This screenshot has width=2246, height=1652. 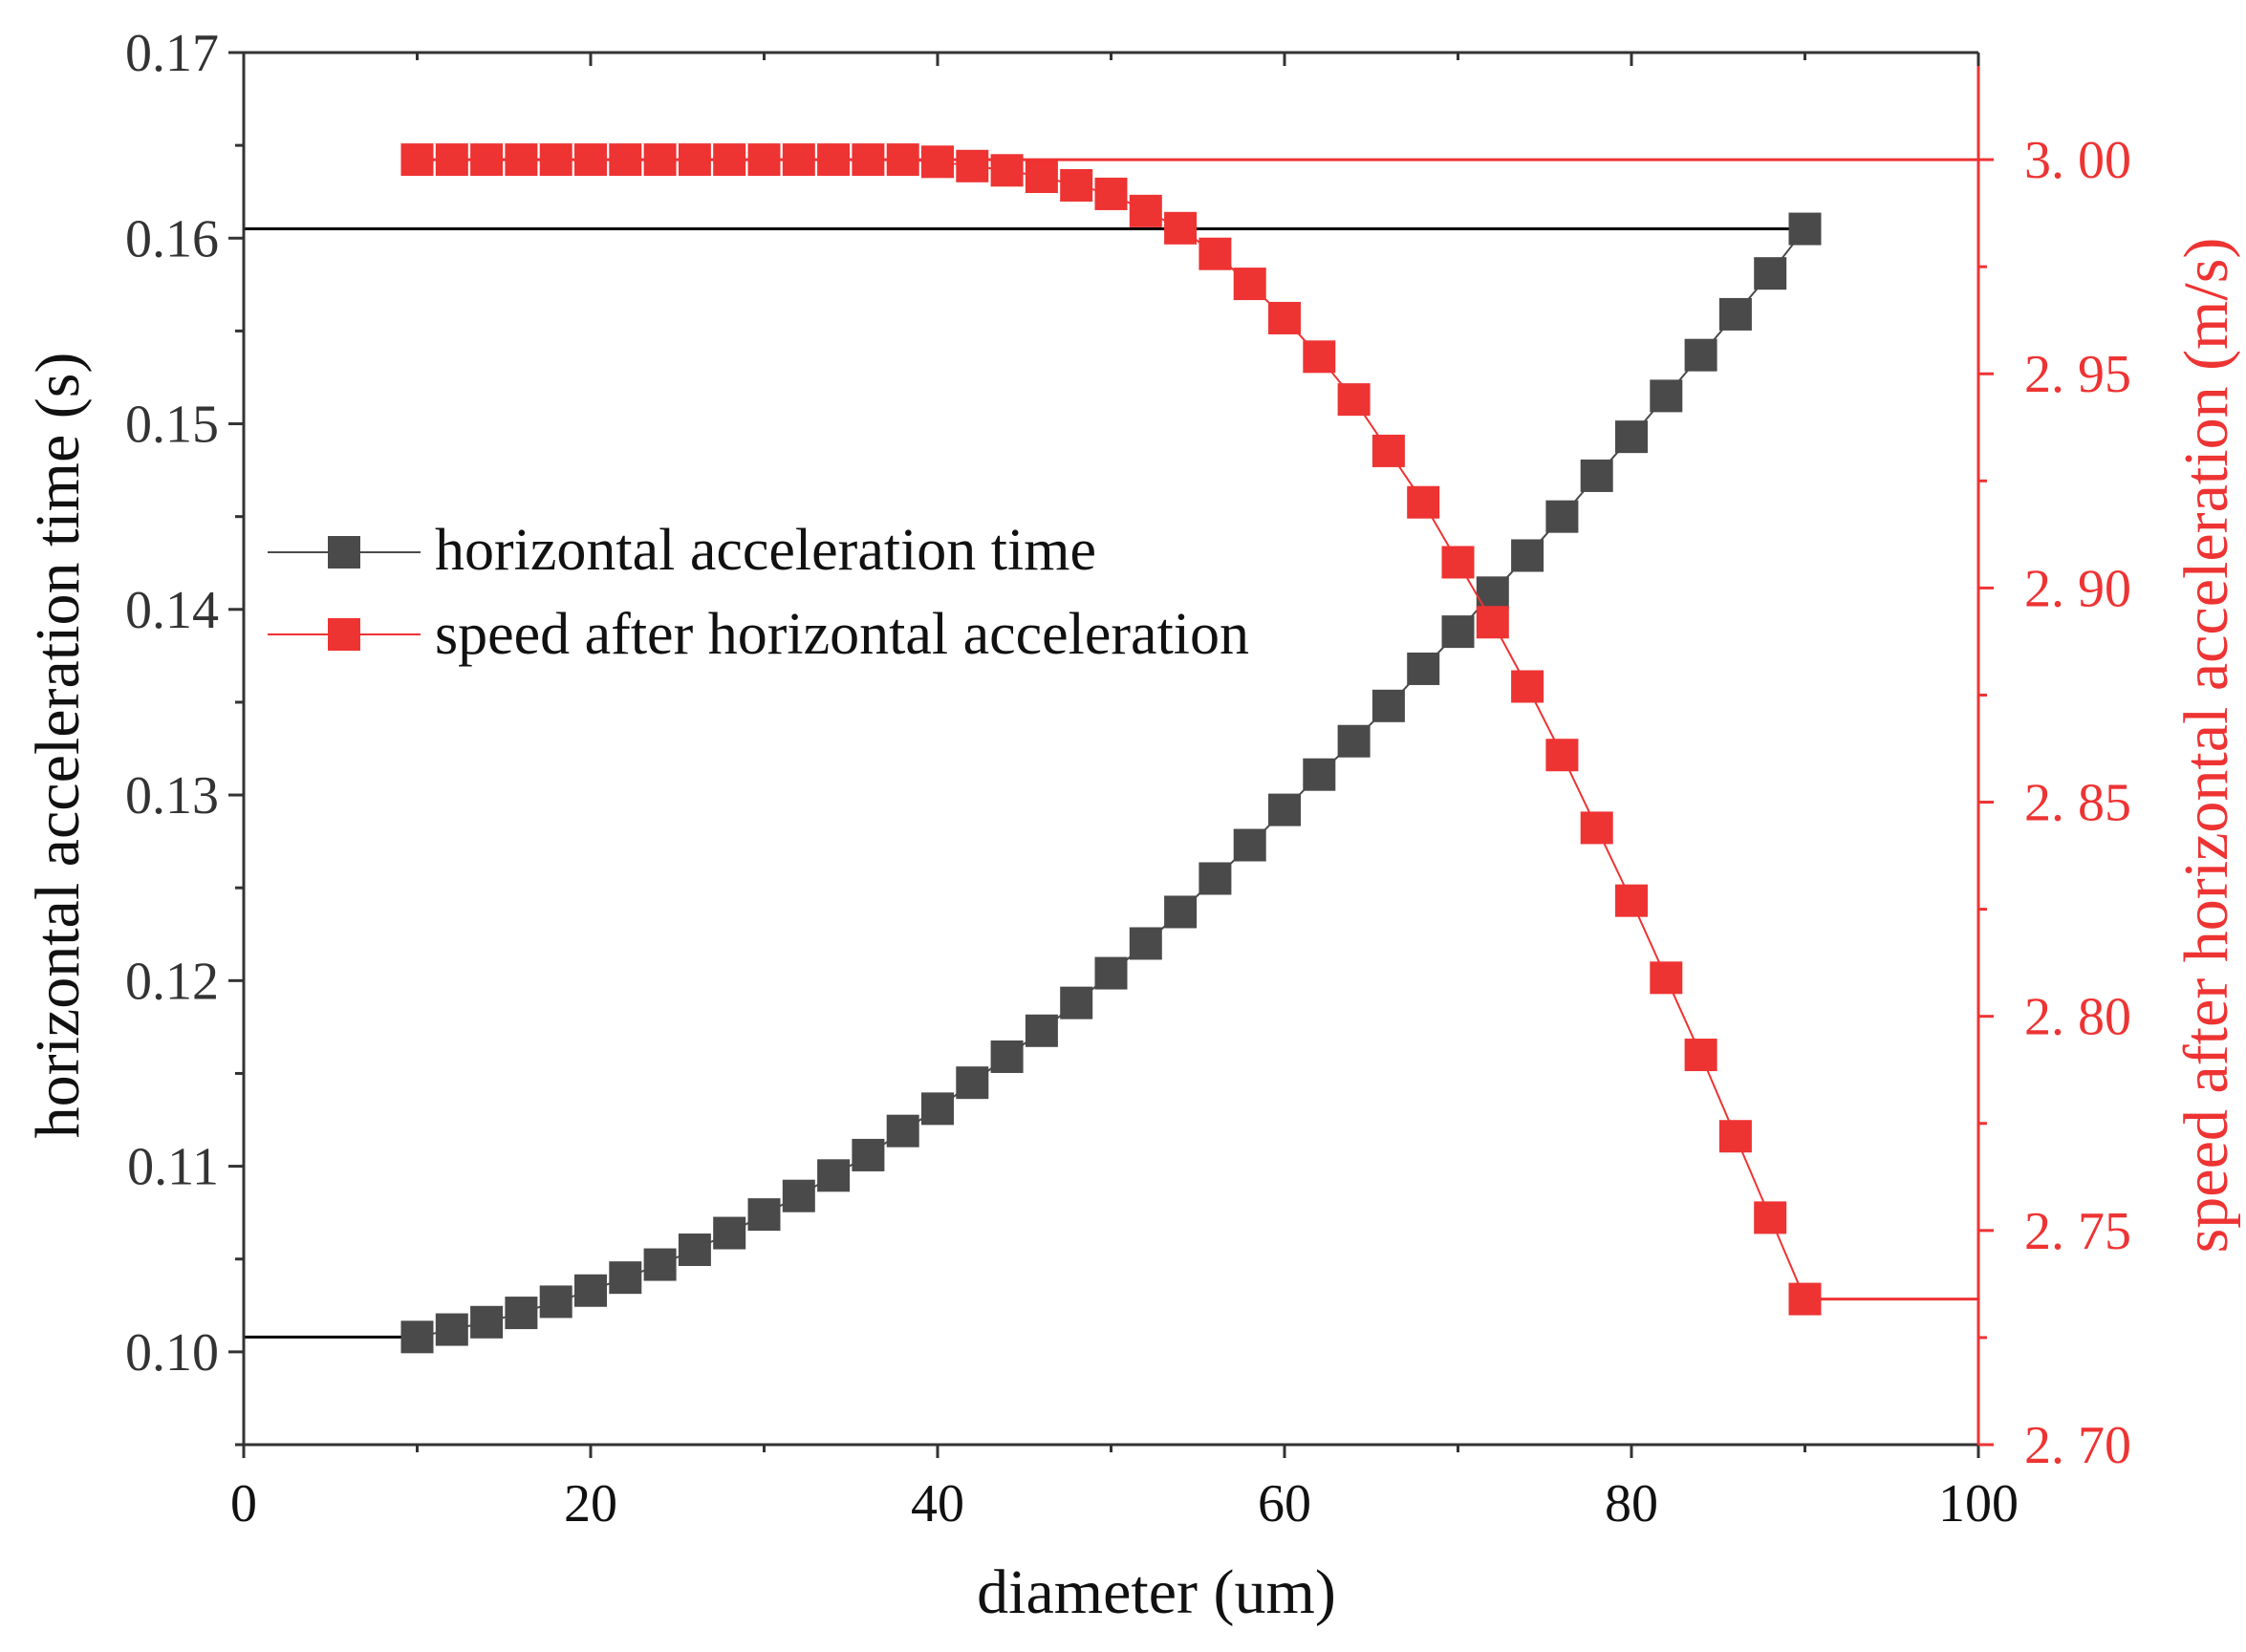 I want to click on x-tick-label-4: 80, so click(x=1631, y=1504).